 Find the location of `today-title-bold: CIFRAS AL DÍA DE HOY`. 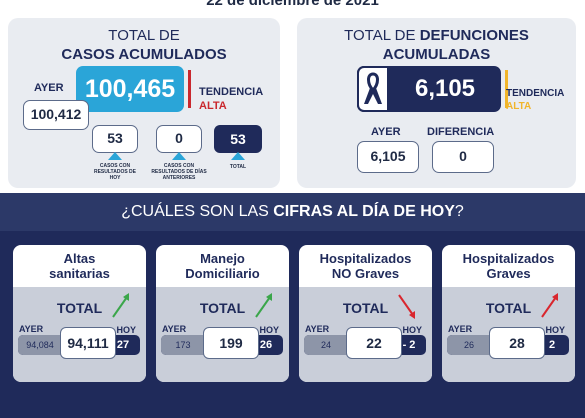

today-title-bold: CIFRAS AL DÍA DE HOY is located at coordinates (364, 211).